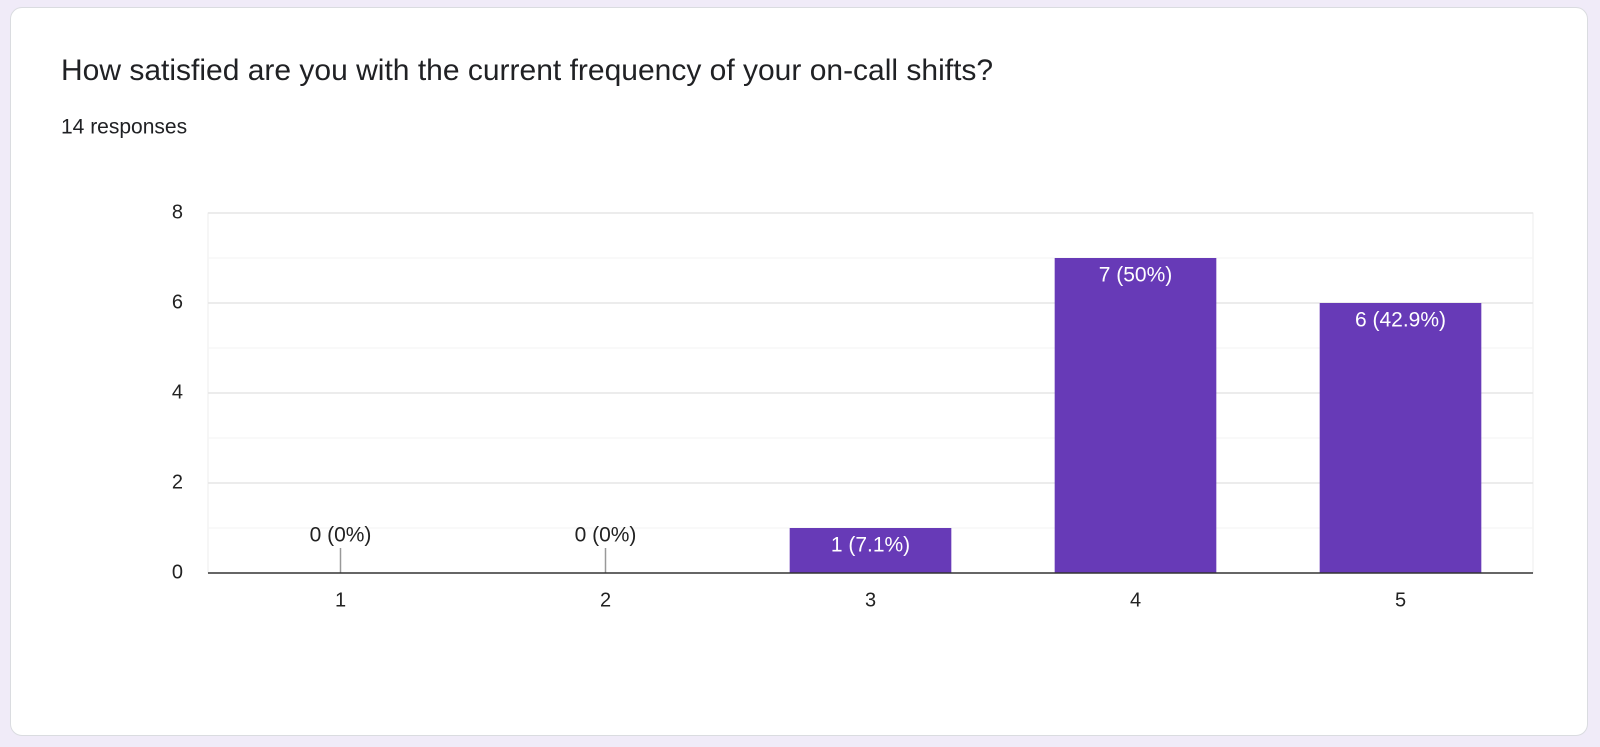  What do you see at coordinates (1400, 320) in the screenshot?
I see `data-label: 6 (42.9%)` at bounding box center [1400, 320].